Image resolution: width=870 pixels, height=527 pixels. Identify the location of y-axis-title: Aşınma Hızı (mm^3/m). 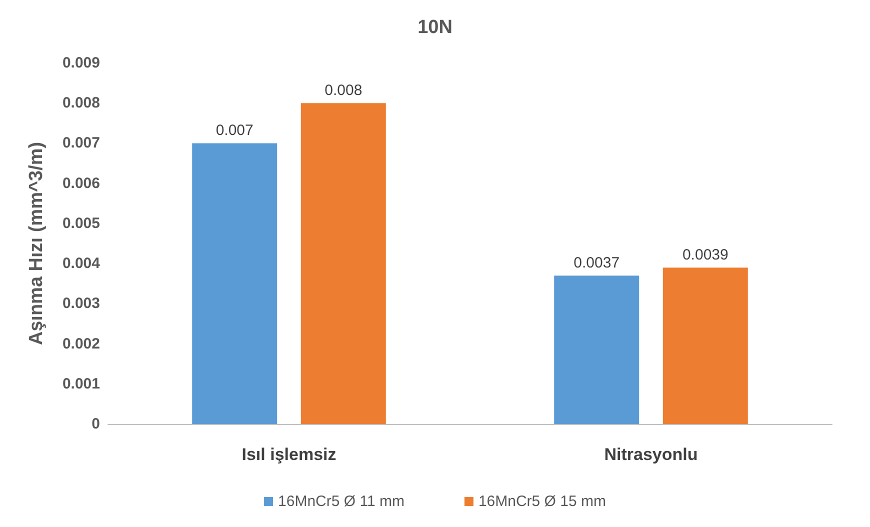
(36, 244).